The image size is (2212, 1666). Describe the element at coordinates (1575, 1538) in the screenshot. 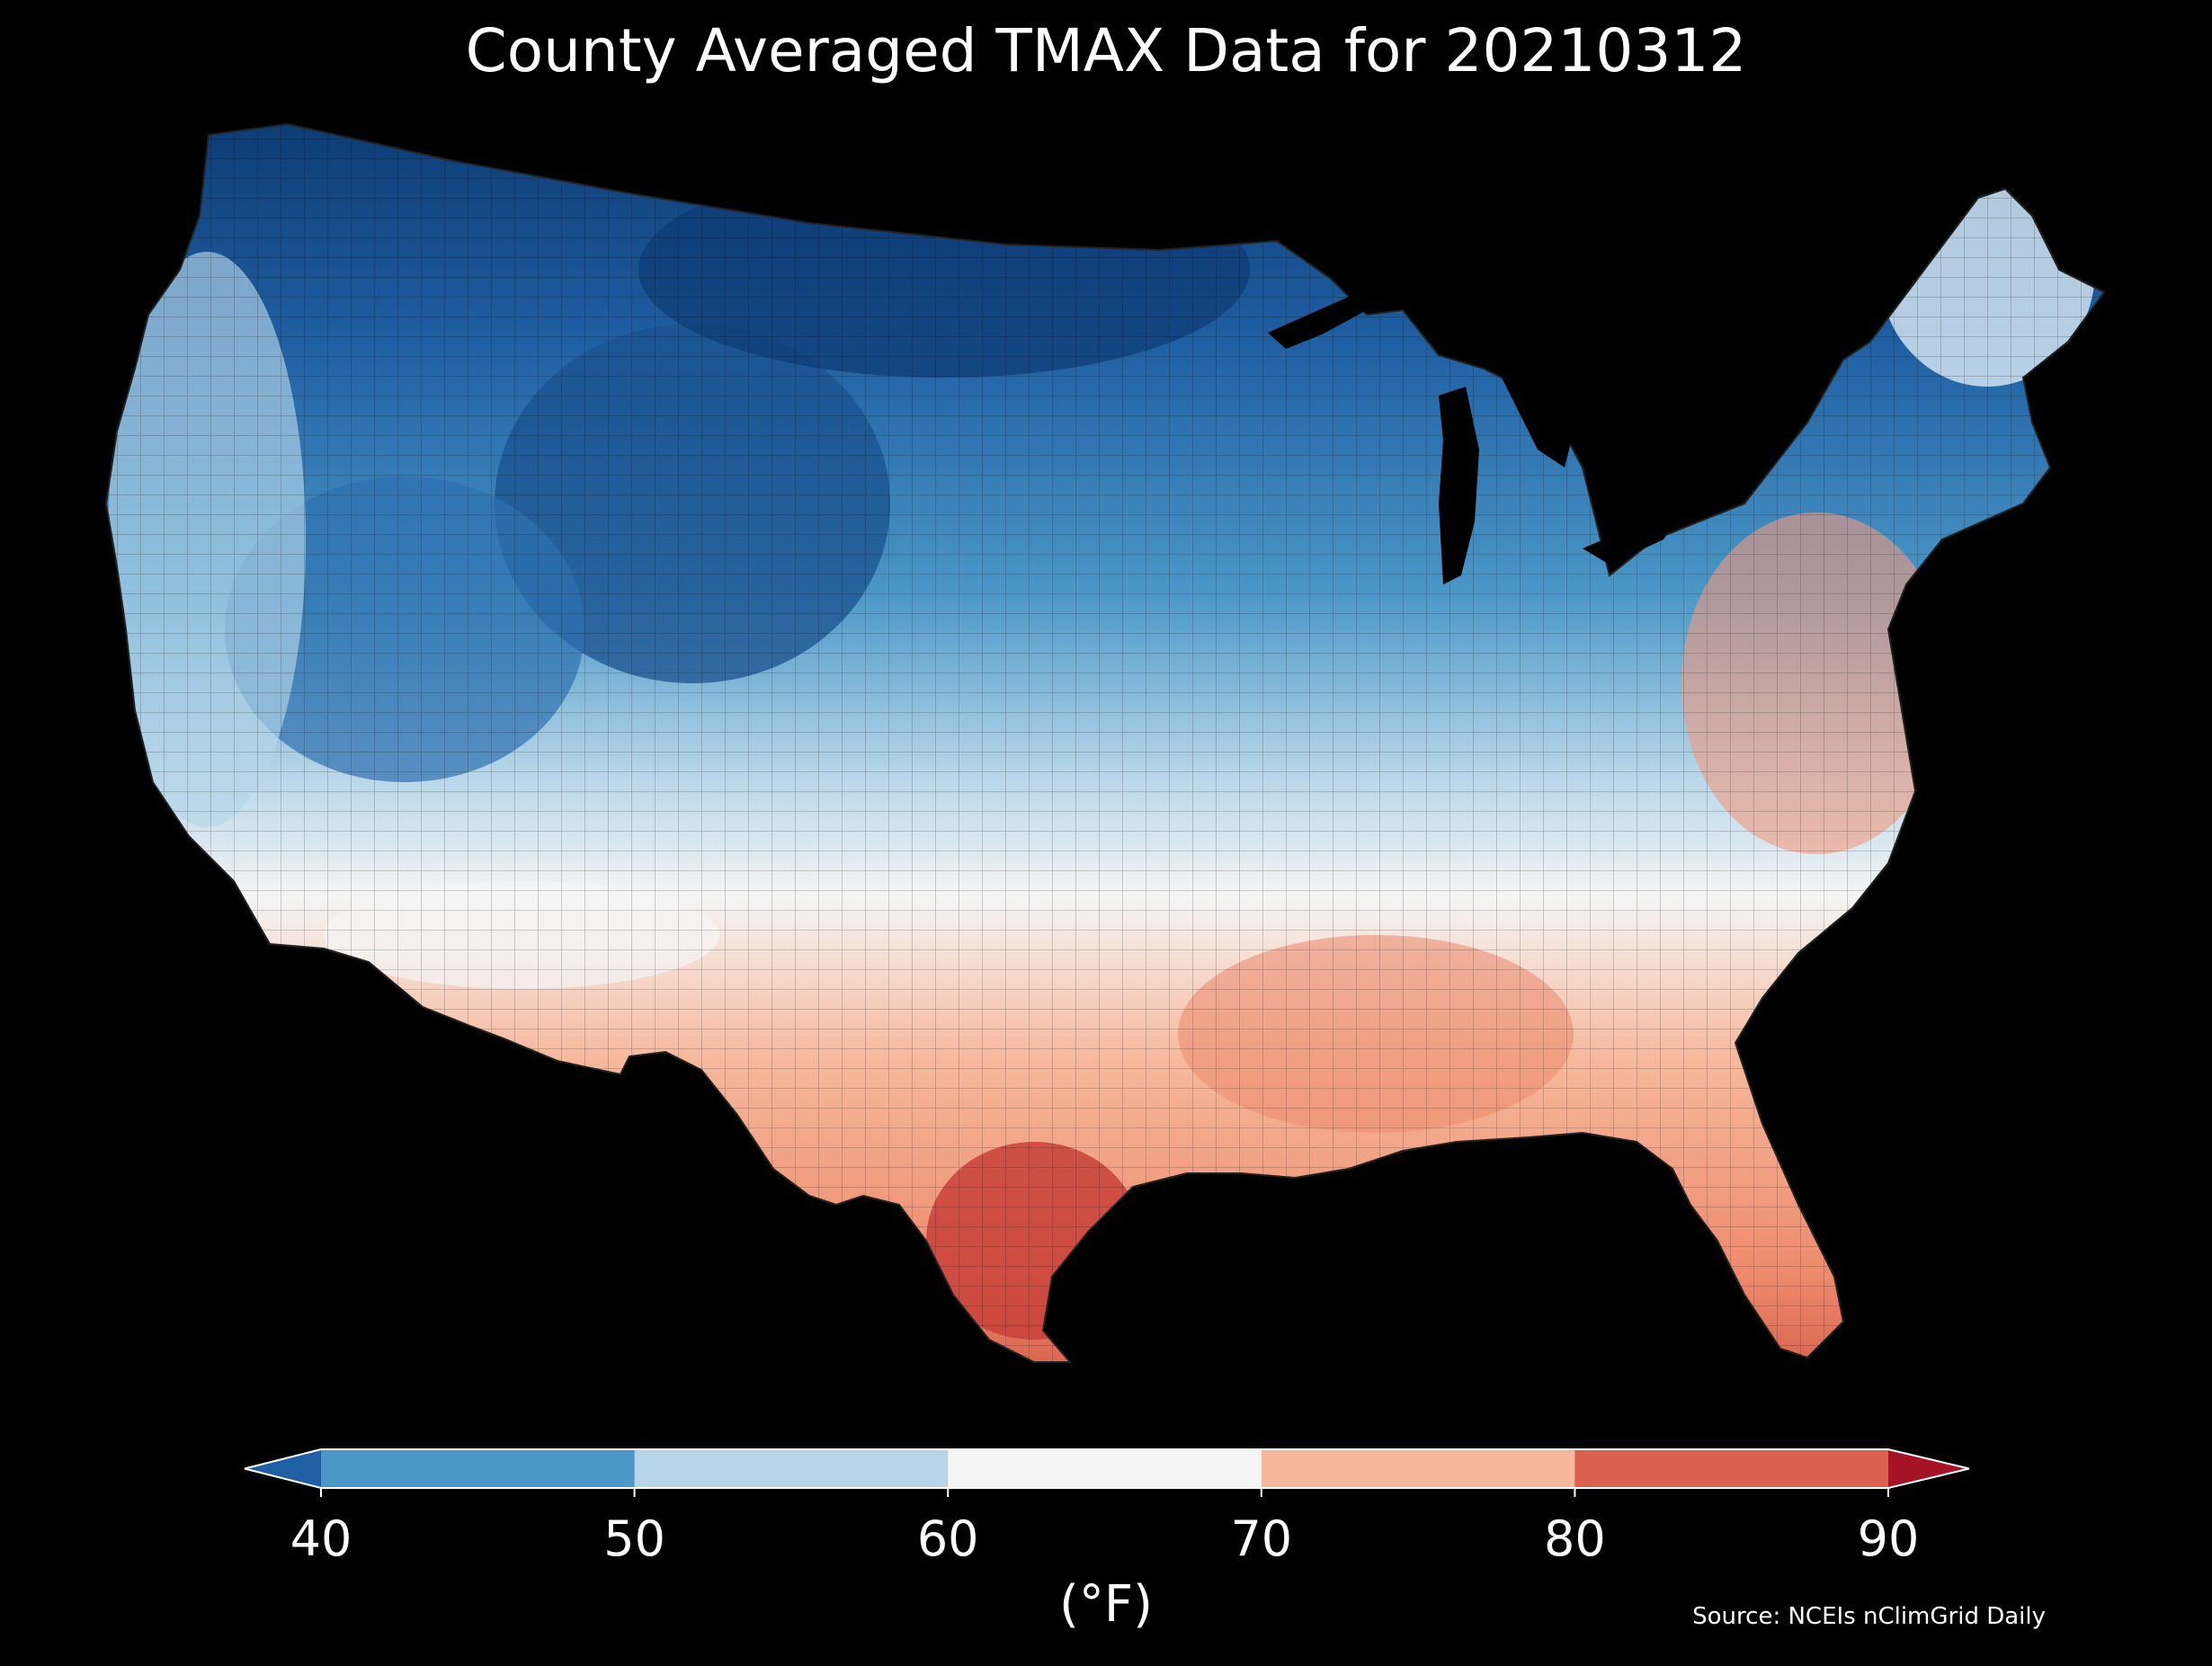

I see `colorbar-tick-label: 80` at that location.